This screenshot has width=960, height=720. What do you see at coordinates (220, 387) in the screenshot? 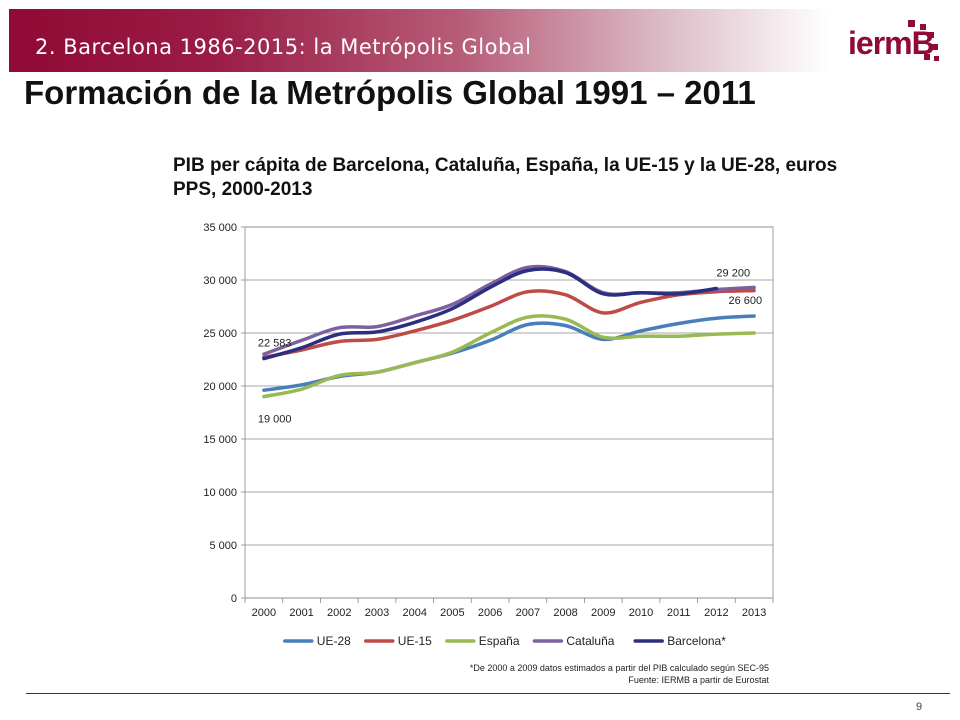
I see `y-tick-label: 20 000` at bounding box center [220, 387].